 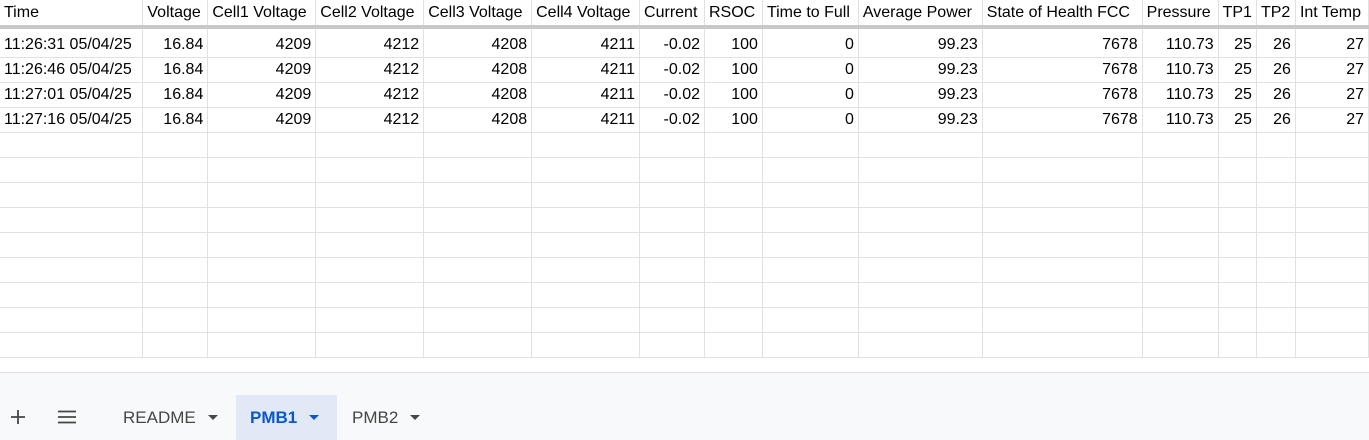 What do you see at coordinates (1180, 14) in the screenshot?
I see `header-cell-pressure: Pressure` at bounding box center [1180, 14].